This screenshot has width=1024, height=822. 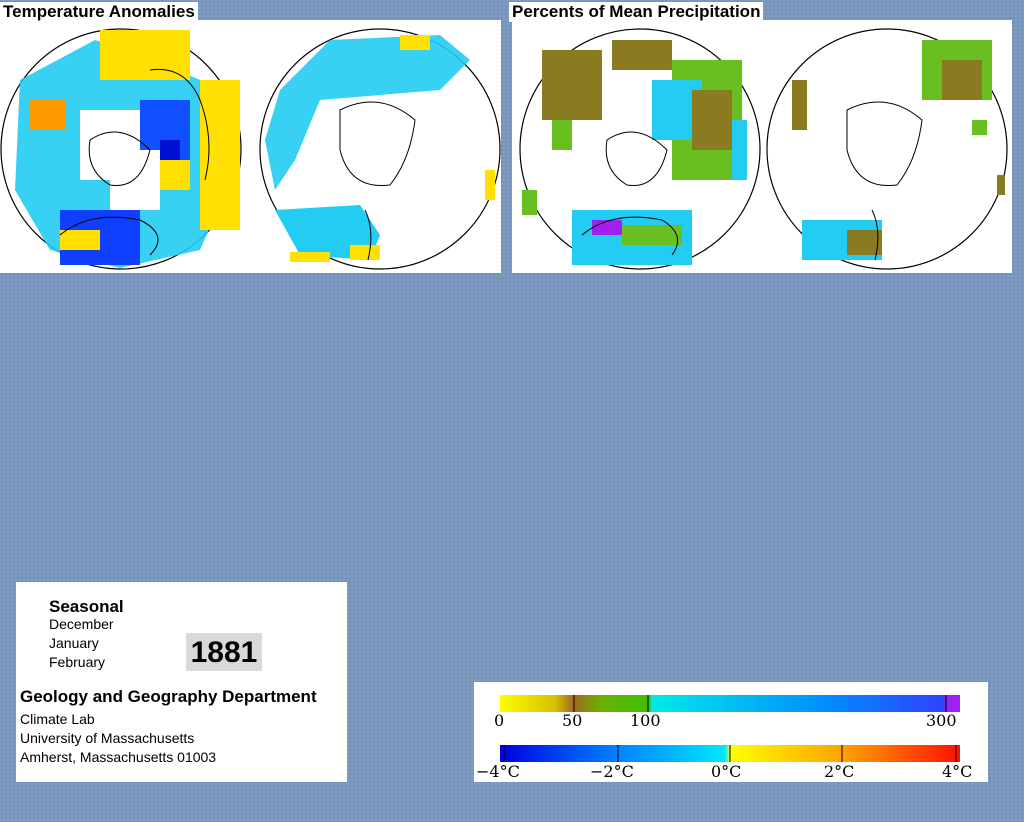 What do you see at coordinates (957, 771) in the screenshot?
I see `temperature-tick: 4°C` at bounding box center [957, 771].